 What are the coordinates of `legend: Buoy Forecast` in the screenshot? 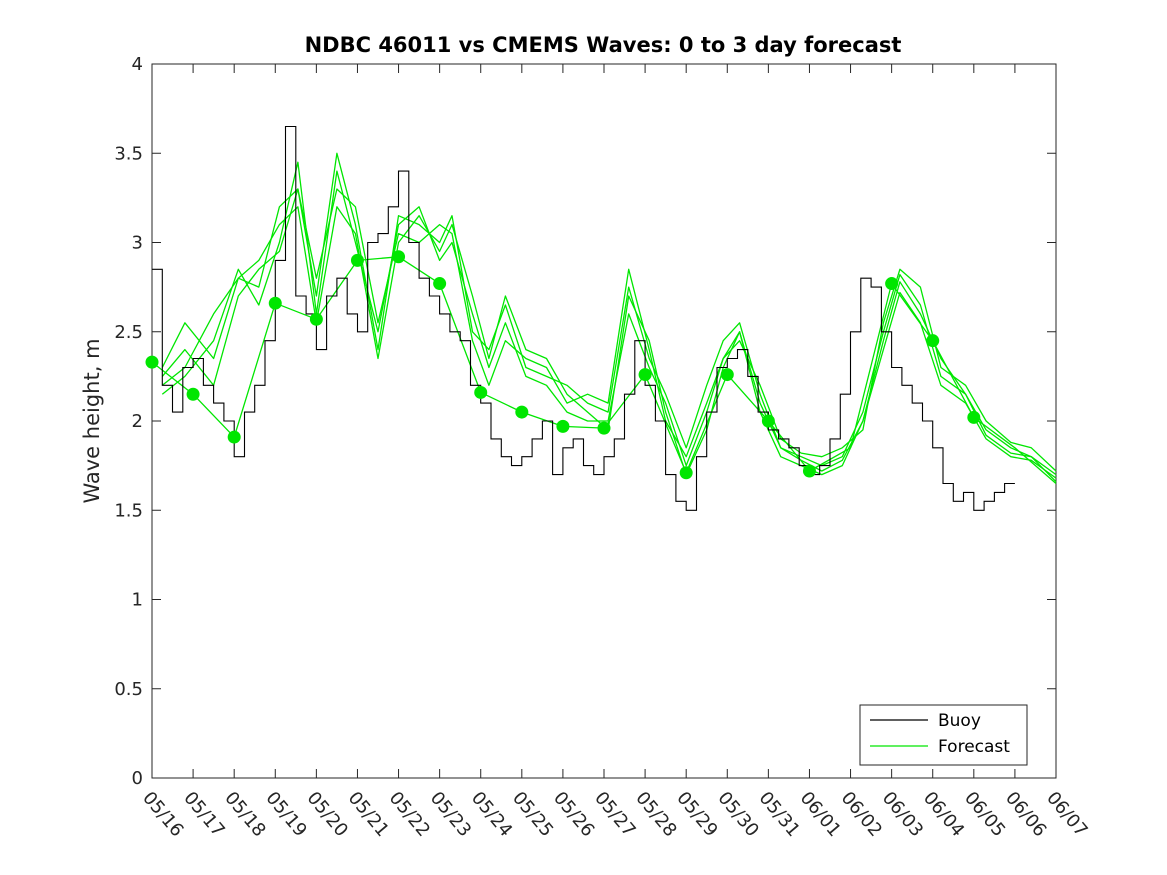 It's located at (943, 735).